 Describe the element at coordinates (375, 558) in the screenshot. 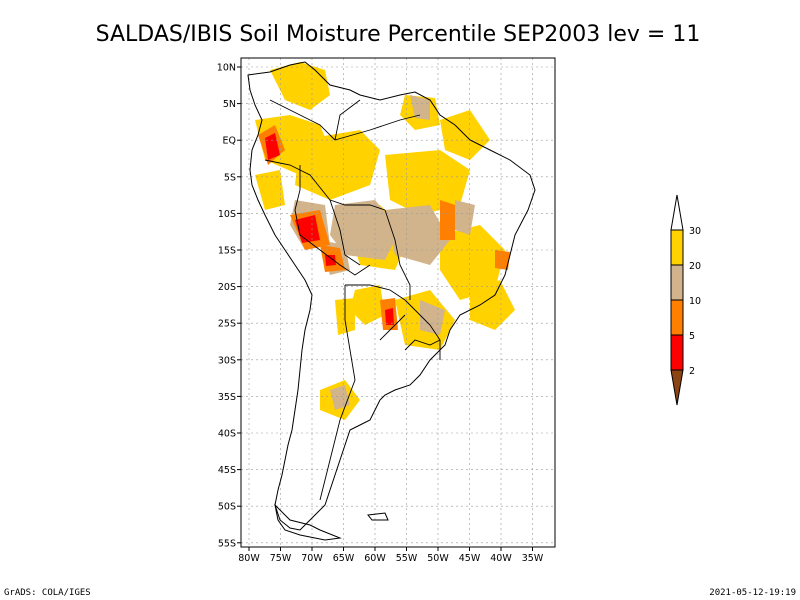

I see `tick-label-lon: 60W` at that location.